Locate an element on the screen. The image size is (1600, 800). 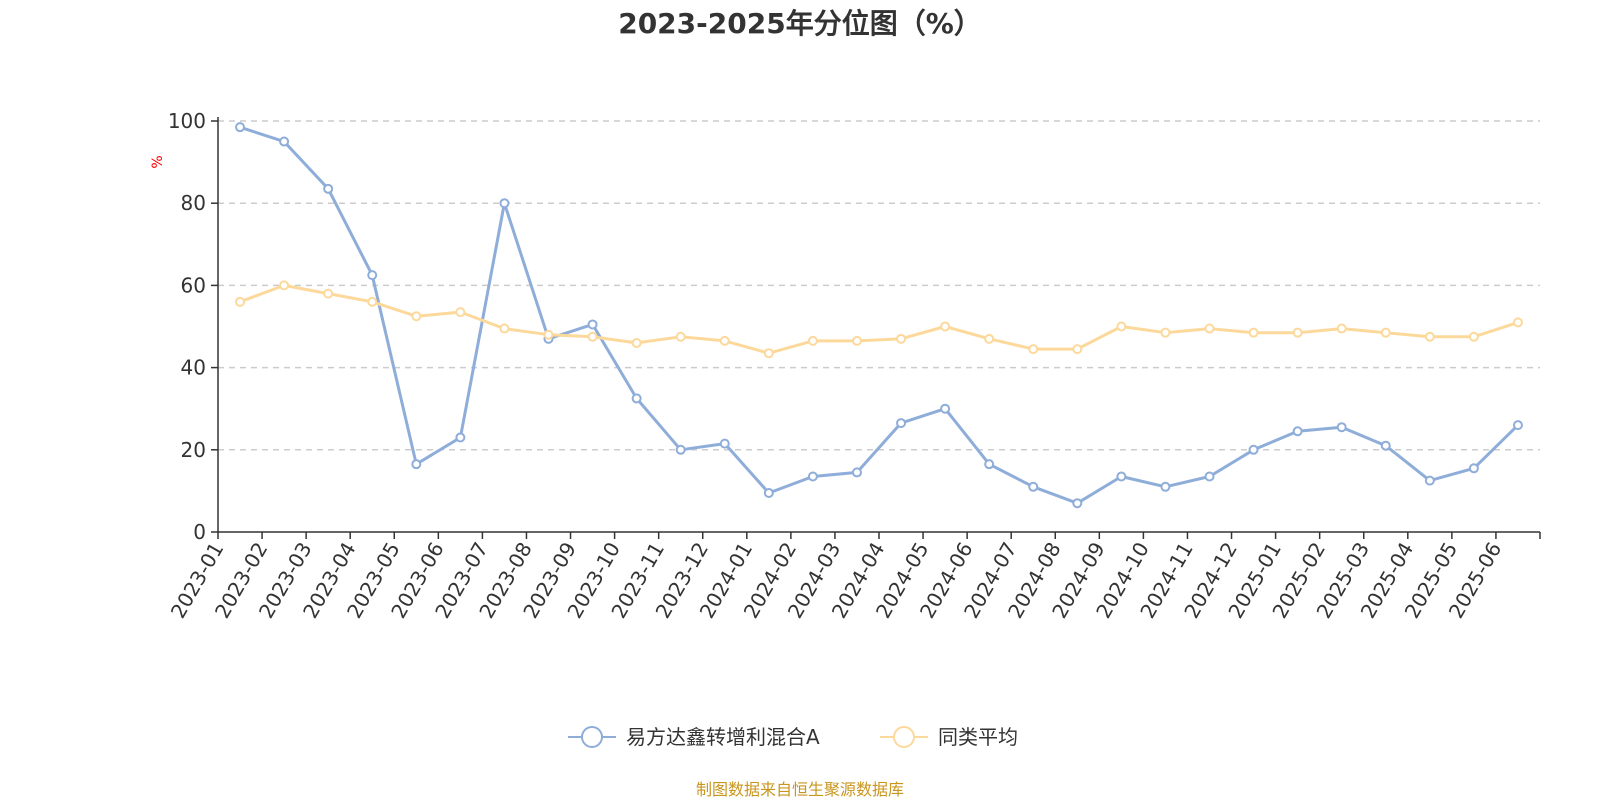
legend-label: 同类平均 is located at coordinates (978, 737).